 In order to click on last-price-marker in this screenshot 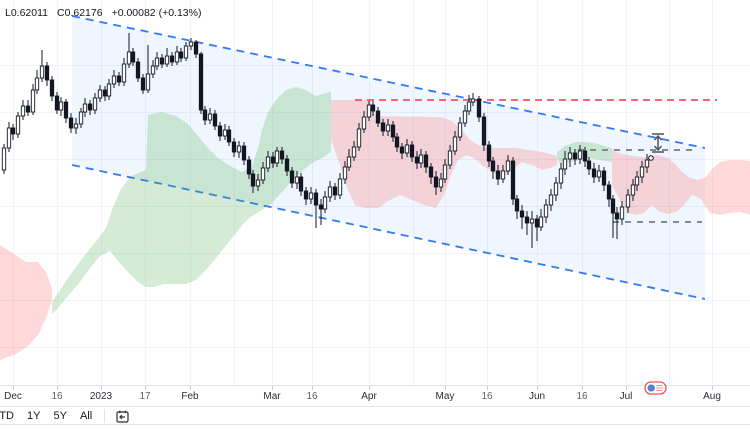, I will do `click(651, 158)`.